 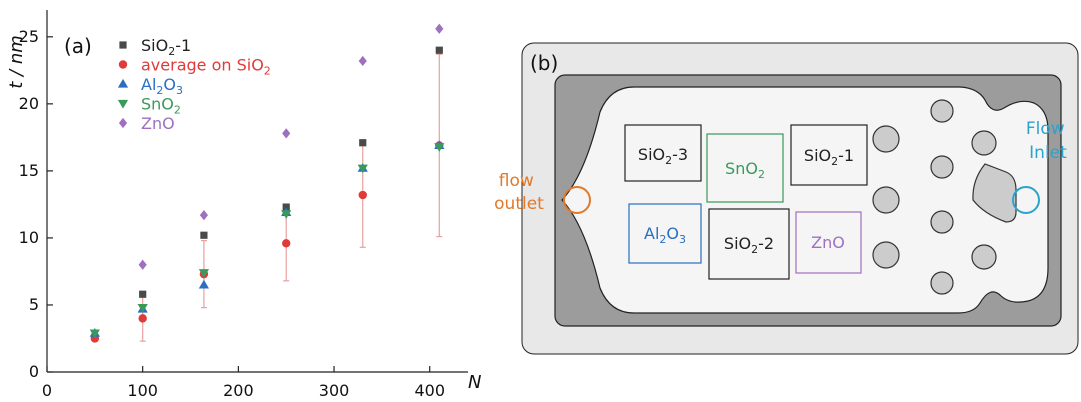 I want to click on sample-box-zno-frame, so click(x=828, y=242).